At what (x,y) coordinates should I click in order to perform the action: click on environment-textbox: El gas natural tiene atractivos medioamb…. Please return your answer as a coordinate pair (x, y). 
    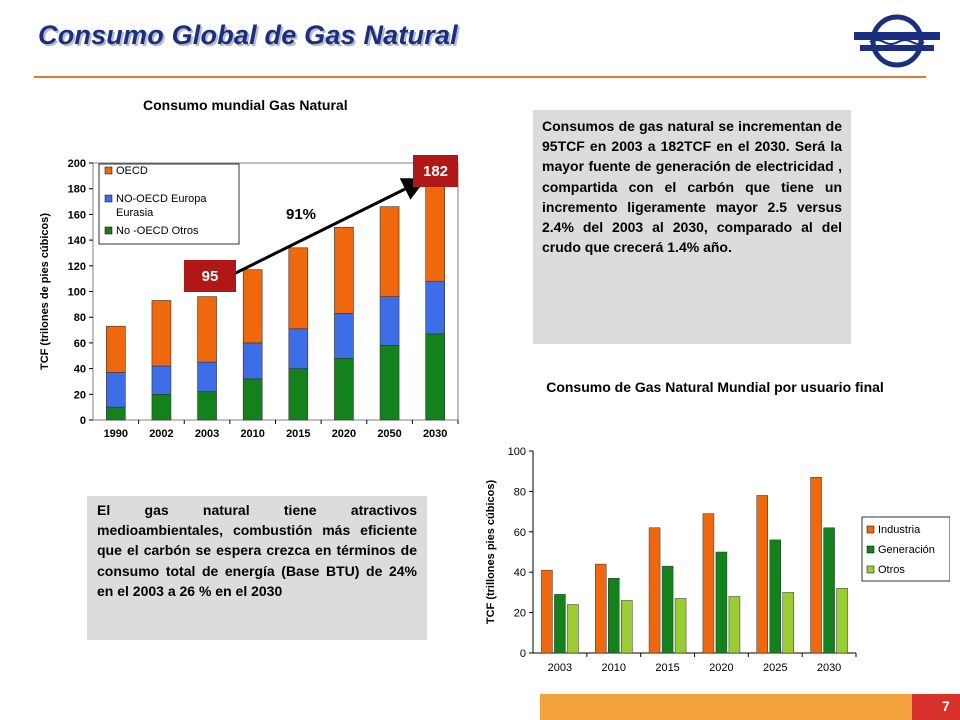
    Looking at the image, I should click on (257, 568).